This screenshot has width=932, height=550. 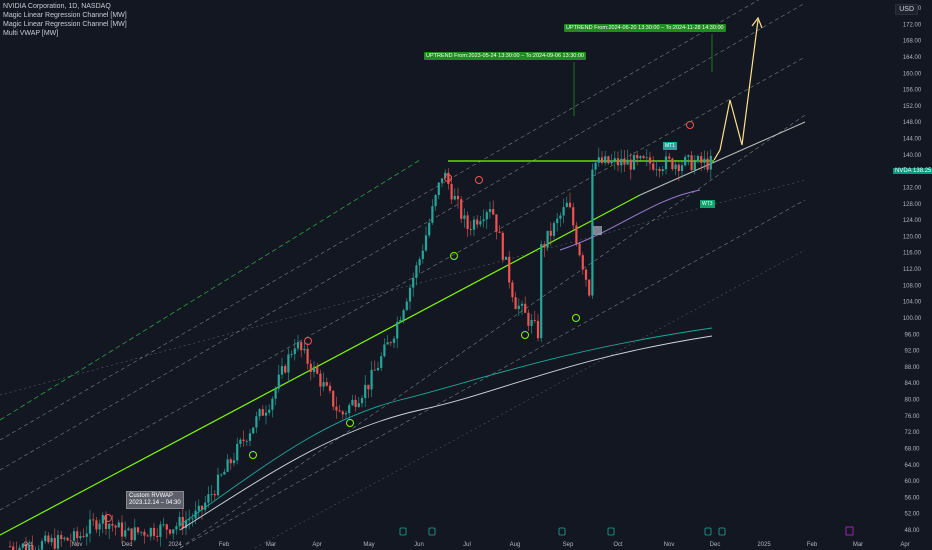 I want to click on y-tick-label: 56.00, so click(x=912, y=498).